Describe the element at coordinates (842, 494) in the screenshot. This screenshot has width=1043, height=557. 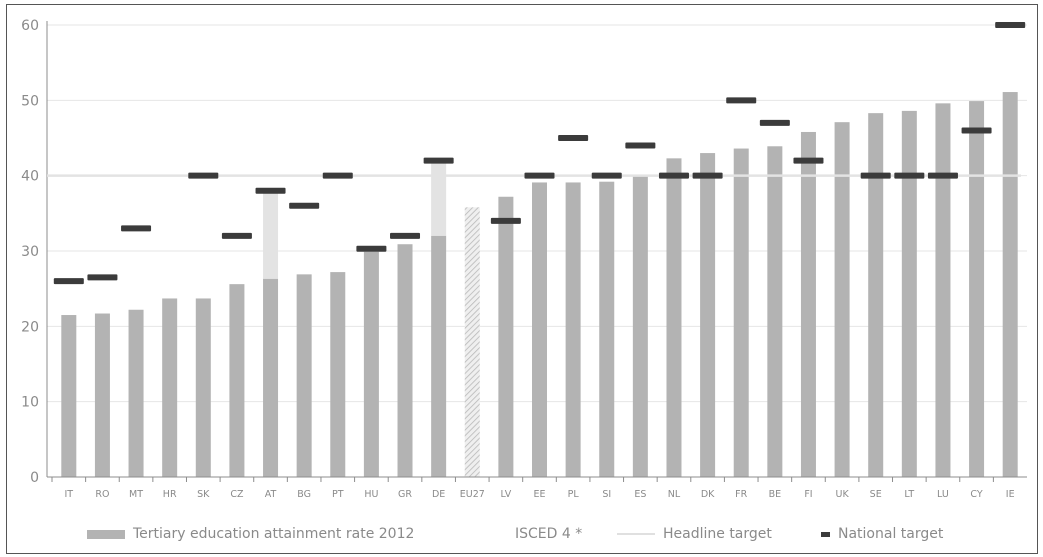
I see `x-tick-label: UK` at that location.